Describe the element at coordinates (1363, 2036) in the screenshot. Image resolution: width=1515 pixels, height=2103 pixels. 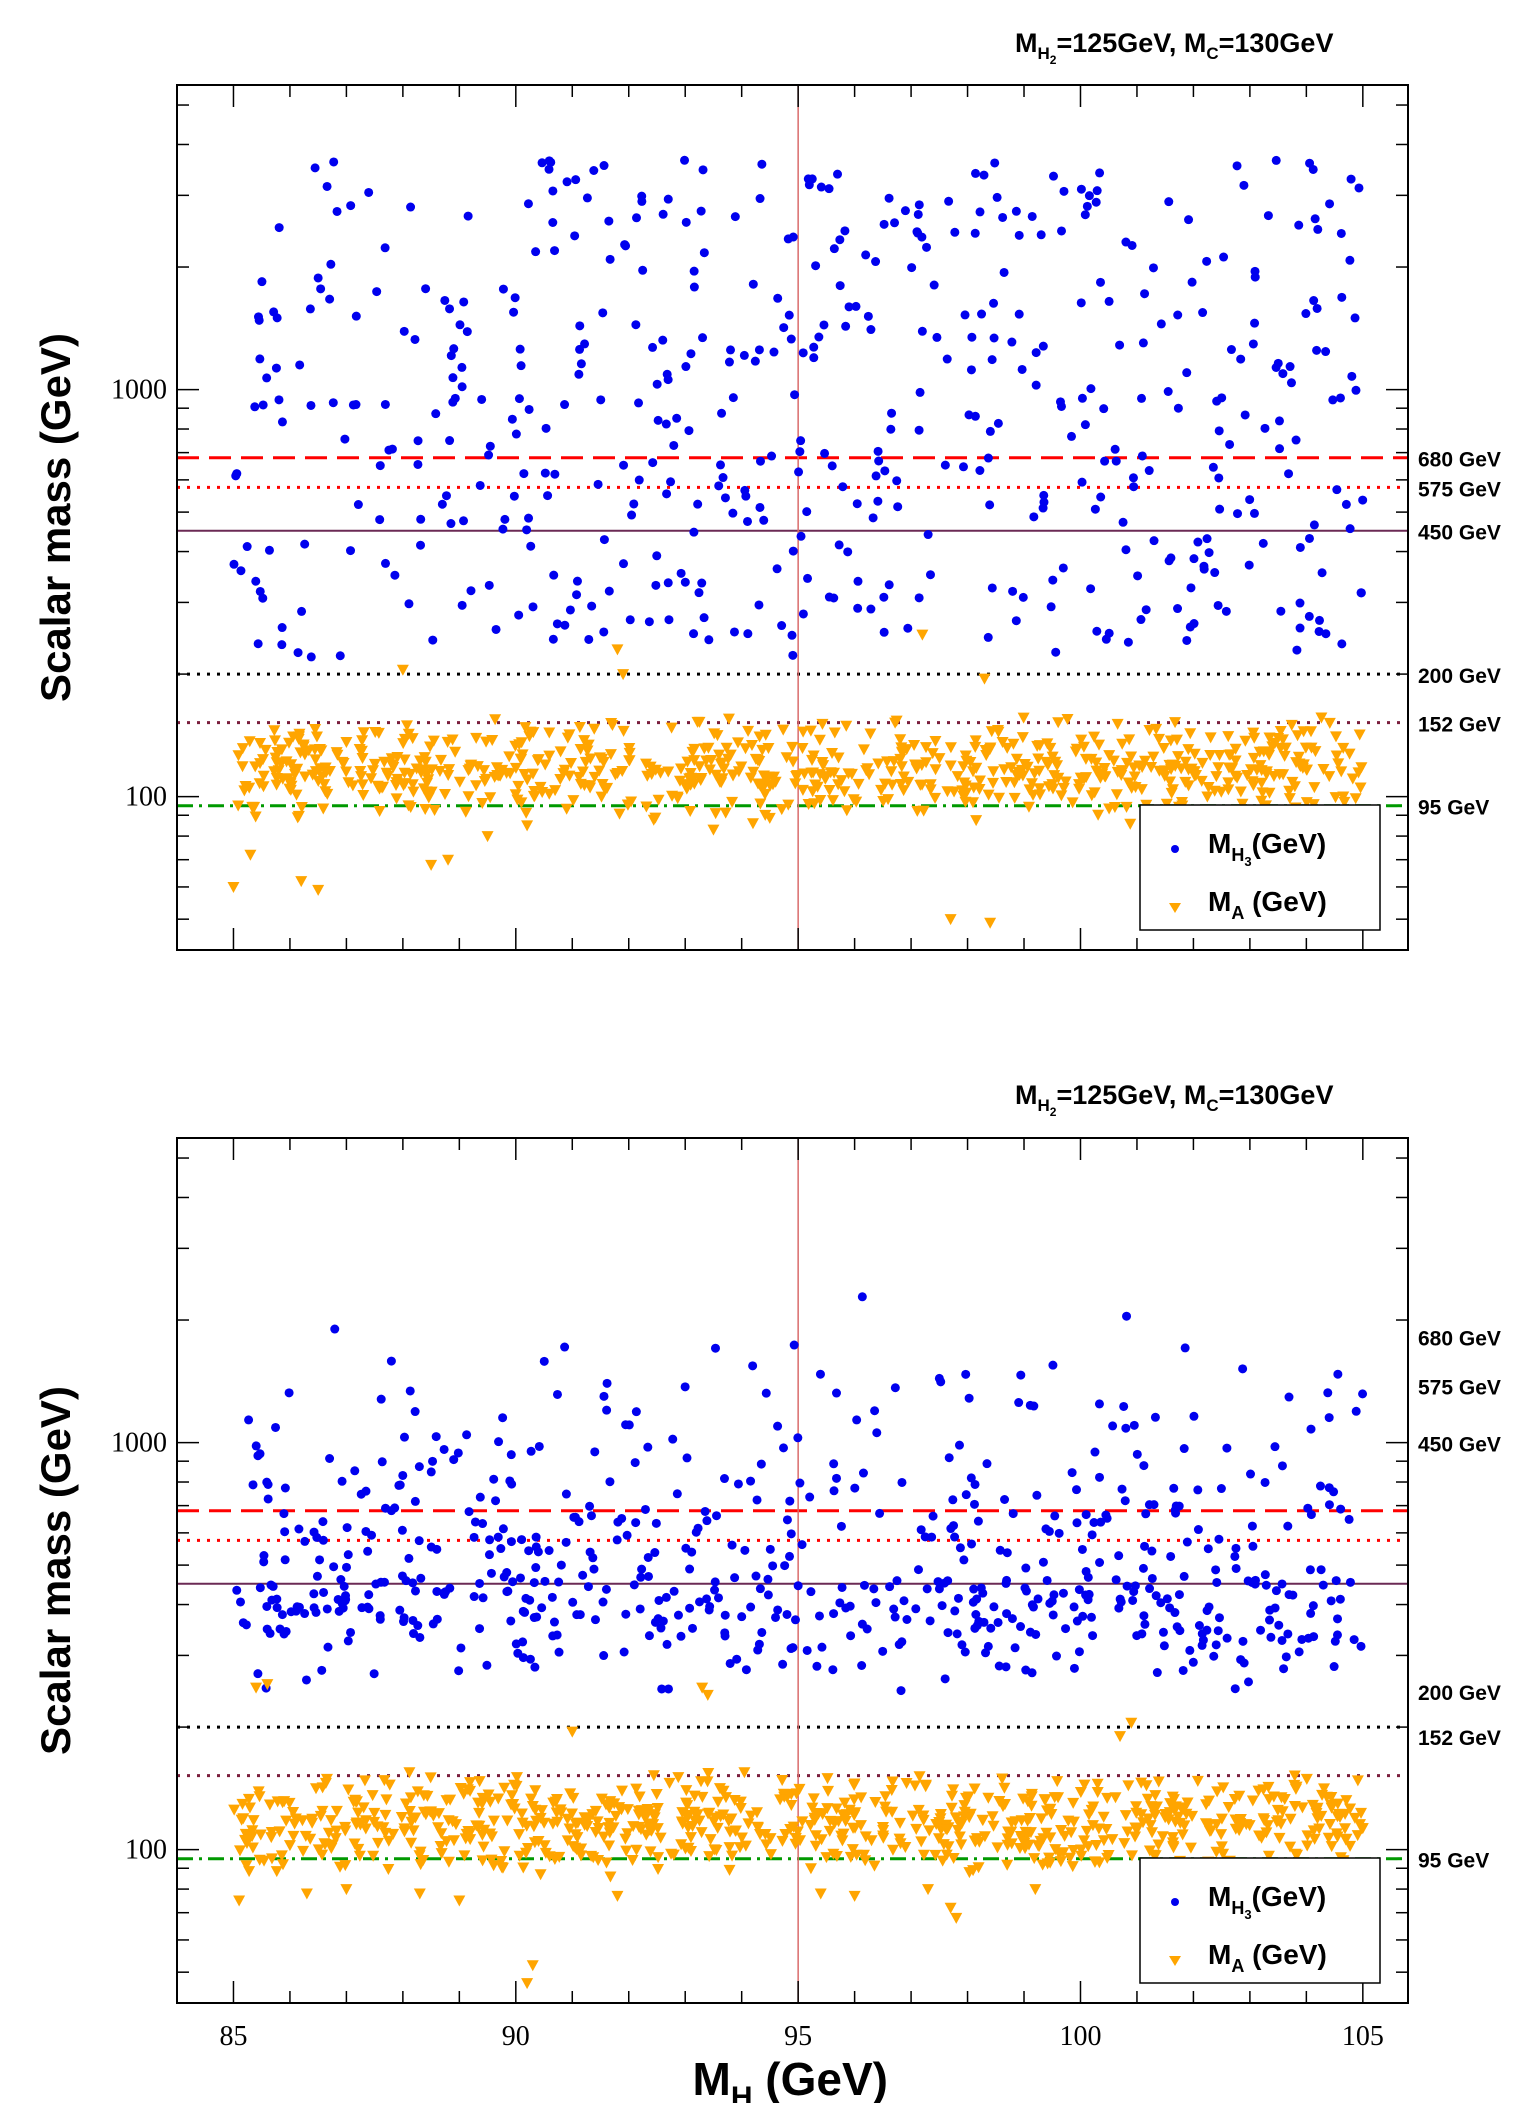
I see `x-tick-label: 105` at that location.